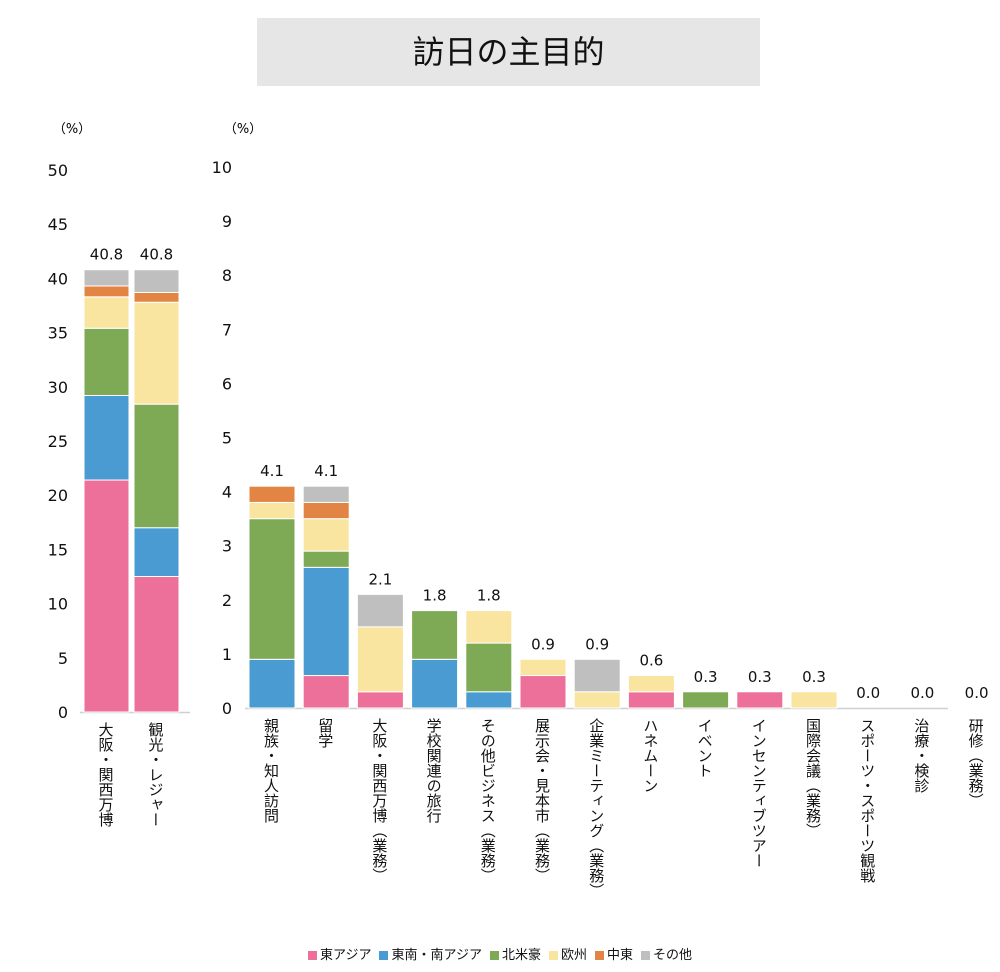 The height and width of the screenshot is (972, 1000). Describe the element at coordinates (508, 52) in the screenshot. I see `chart-title: 訪日の主目的` at that location.